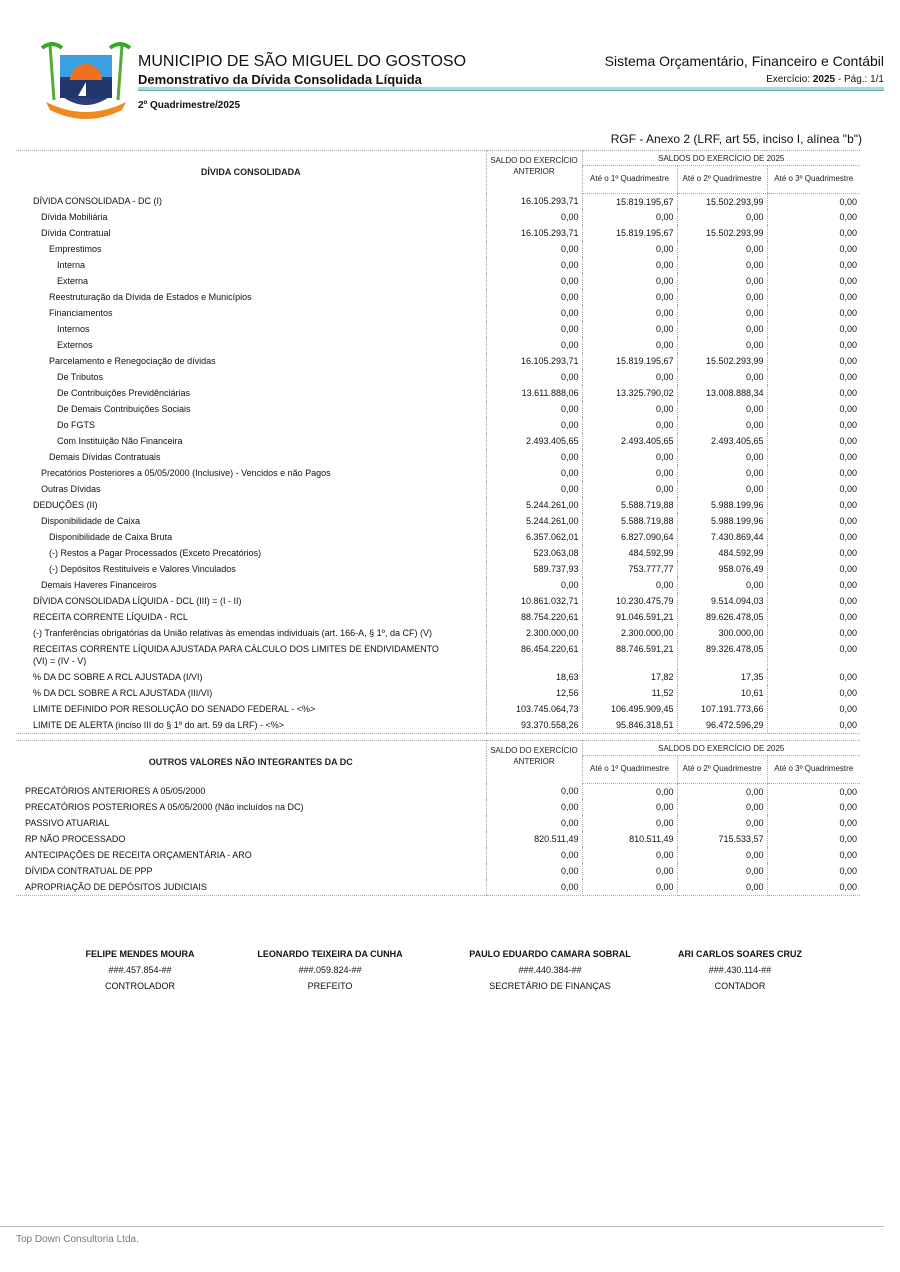 This screenshot has height=1272, width=900. What do you see at coordinates (720, 748) in the screenshot?
I see `col-group-exercise: SALDOS DO EXERCÍCIO DE 2025` at bounding box center [720, 748].